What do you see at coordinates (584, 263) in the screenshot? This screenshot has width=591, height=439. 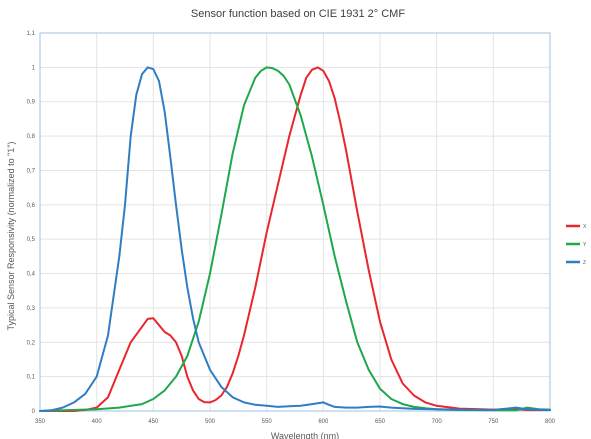 I see `legend-label-z: Z` at bounding box center [584, 263].